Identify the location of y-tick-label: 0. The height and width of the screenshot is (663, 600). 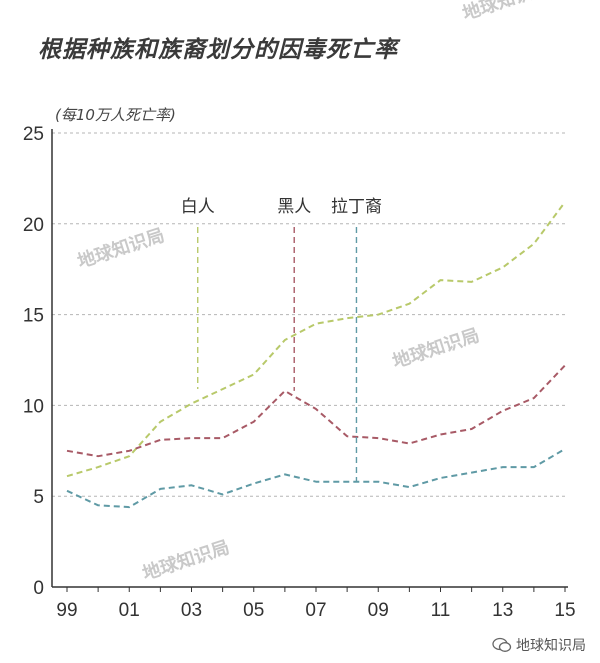
(38, 588).